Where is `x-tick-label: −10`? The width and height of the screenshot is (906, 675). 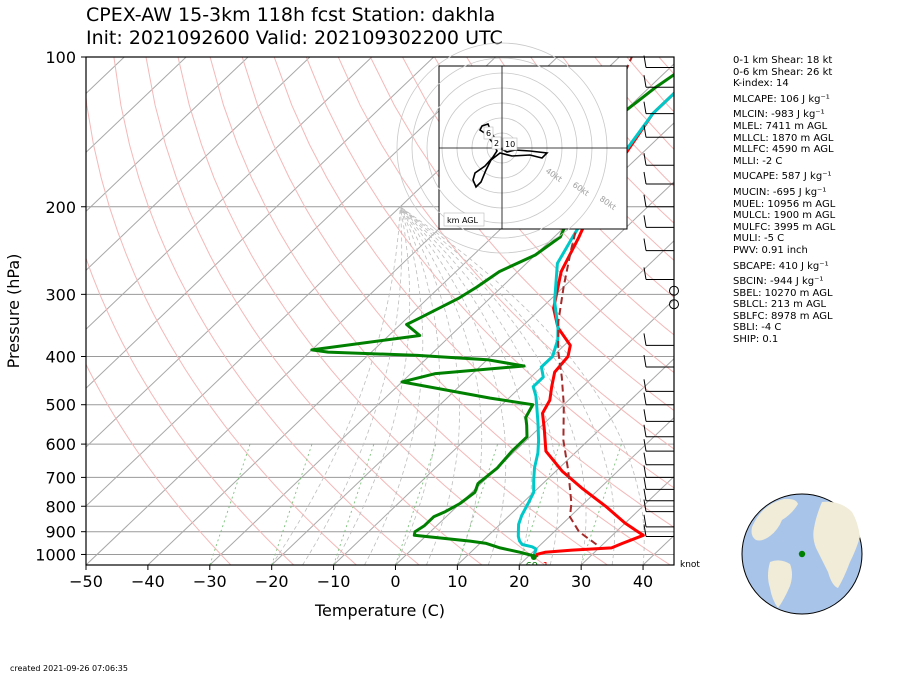 x-tick-label: −10 is located at coordinates (334, 581).